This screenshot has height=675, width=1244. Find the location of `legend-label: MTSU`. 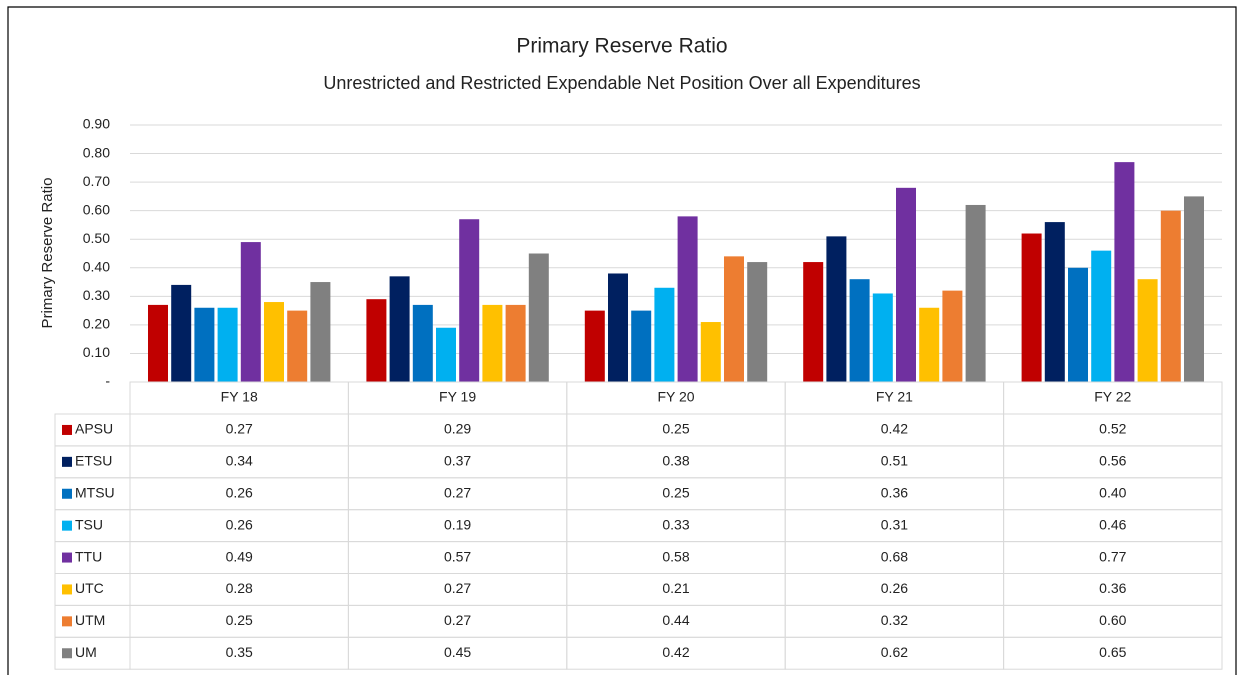

legend-label: MTSU is located at coordinates (95, 492).